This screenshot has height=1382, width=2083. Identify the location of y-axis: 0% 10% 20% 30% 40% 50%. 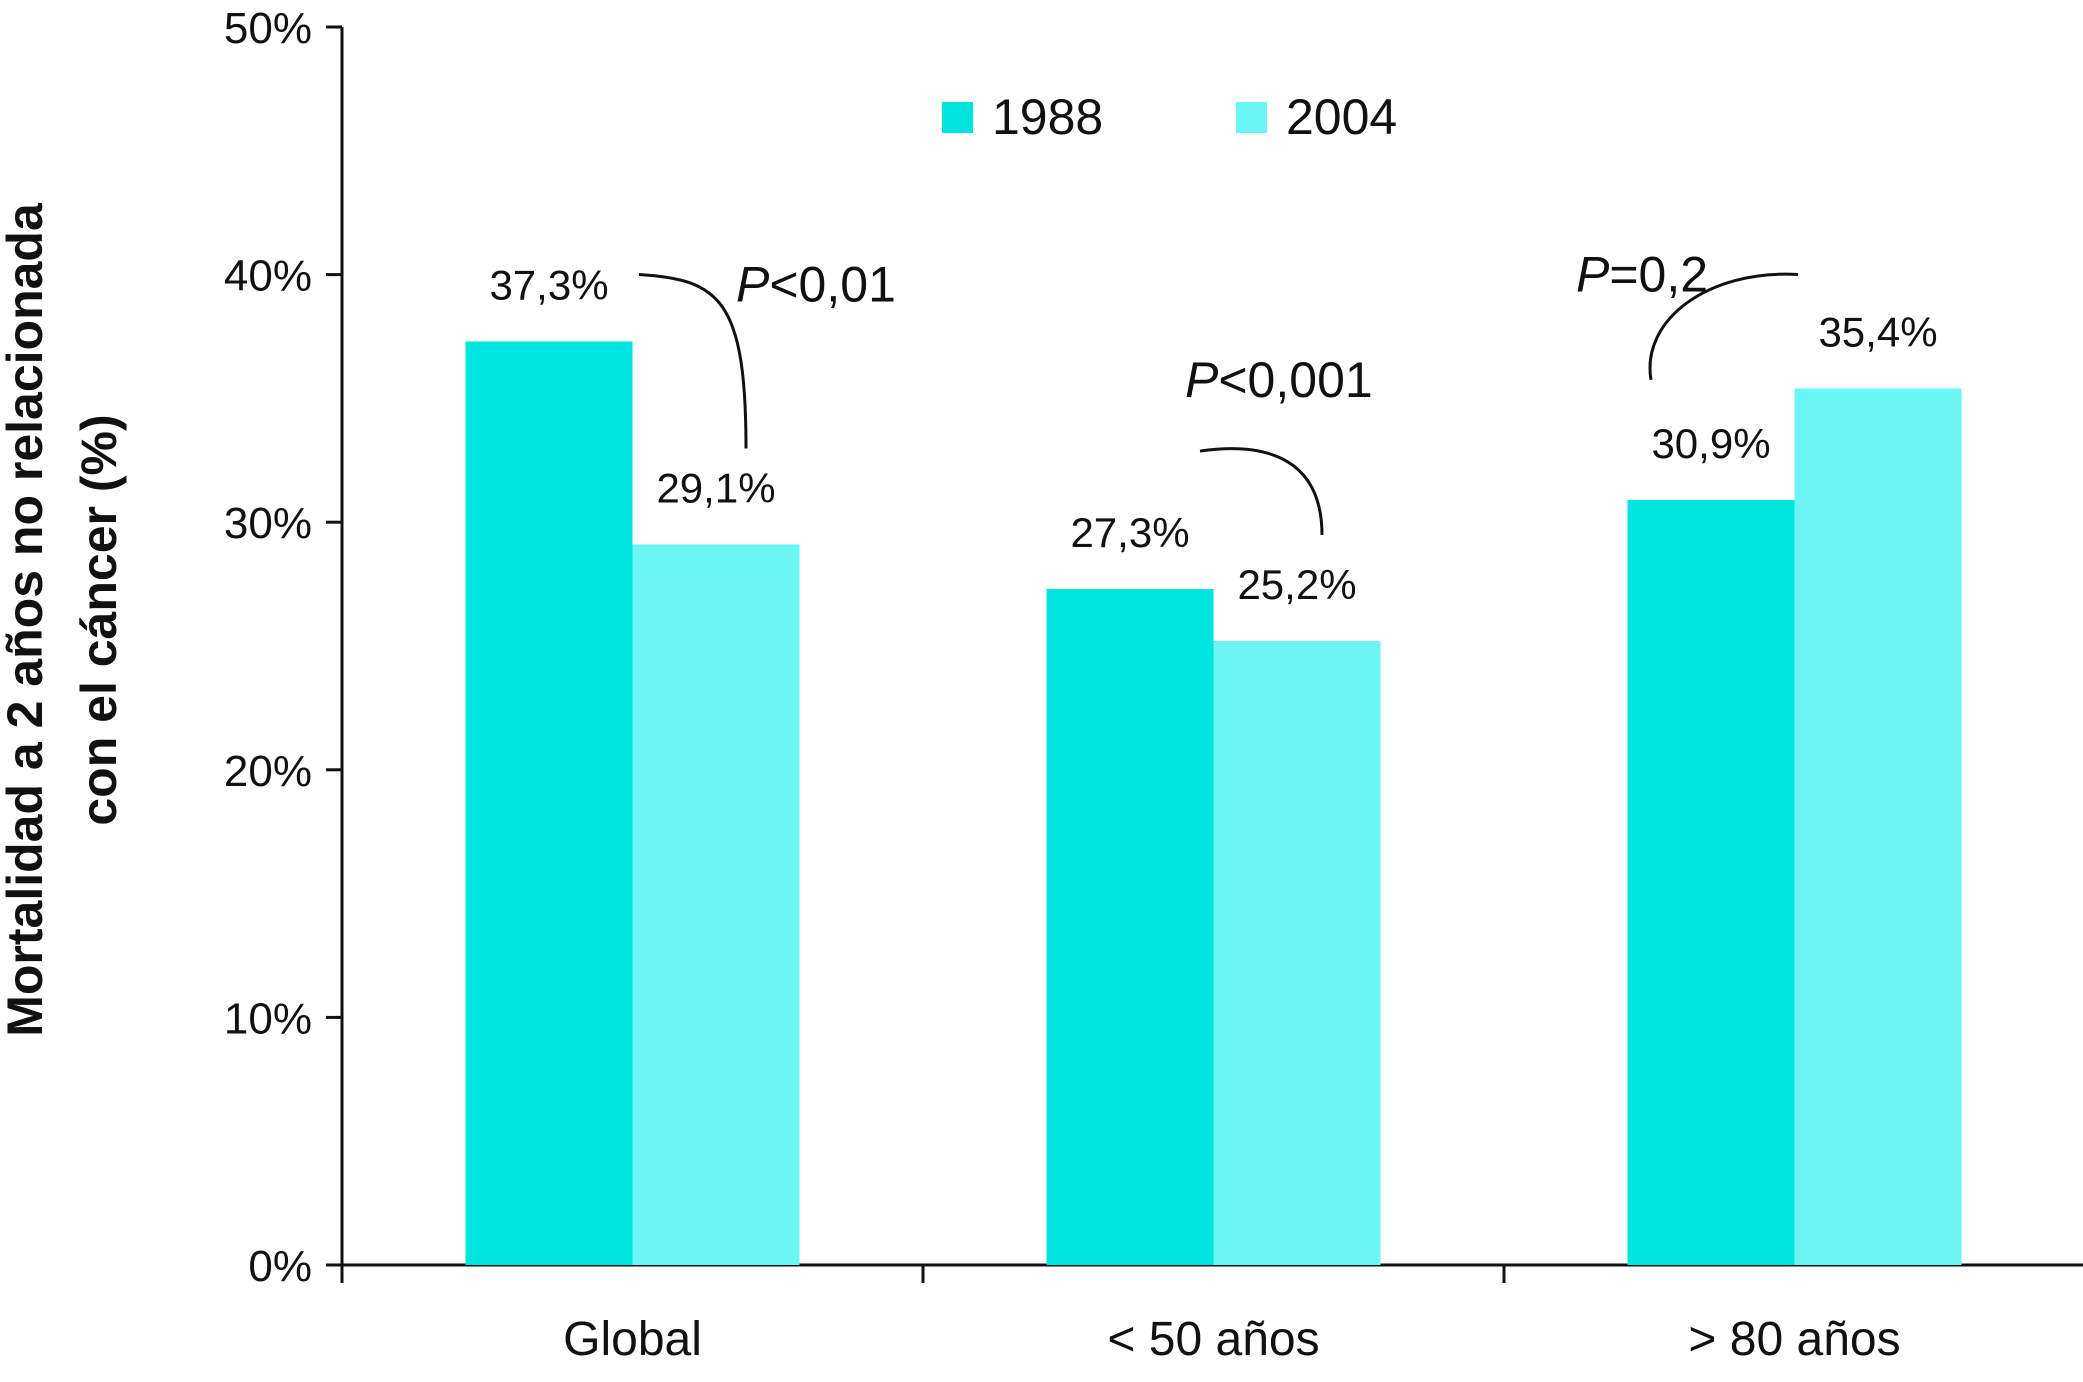
(284, 647).